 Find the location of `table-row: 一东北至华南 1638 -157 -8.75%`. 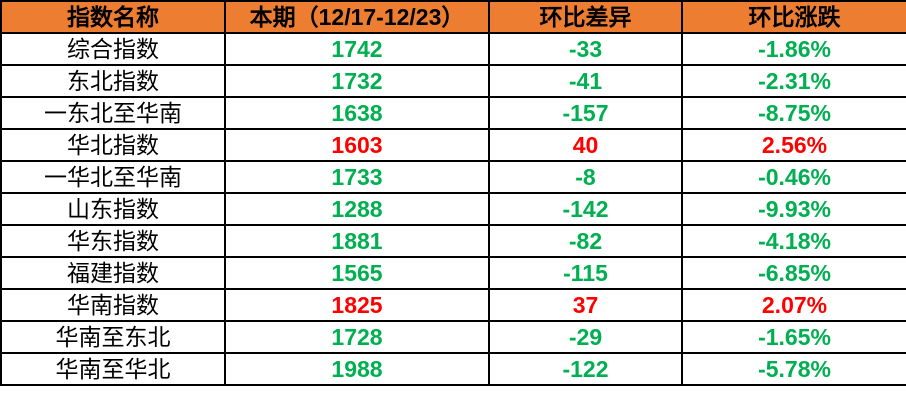

table-row: 一东北至华南 1638 -157 -8.75% is located at coordinates (453, 113).